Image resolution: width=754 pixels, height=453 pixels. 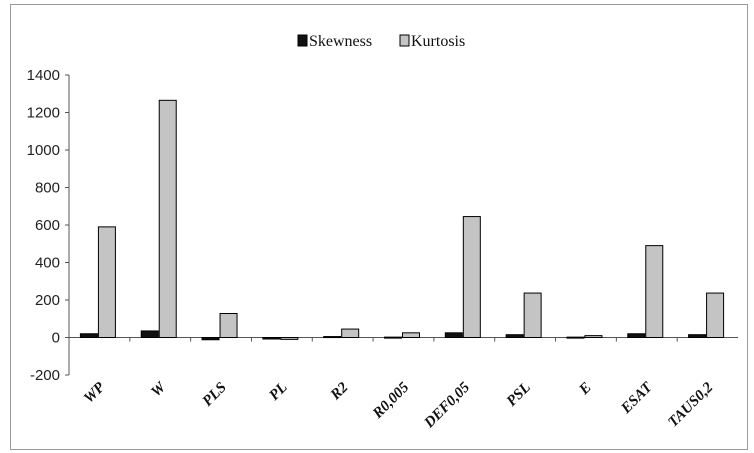 What do you see at coordinates (106, 282) in the screenshot?
I see `bar-kurtosis-wp` at bounding box center [106, 282].